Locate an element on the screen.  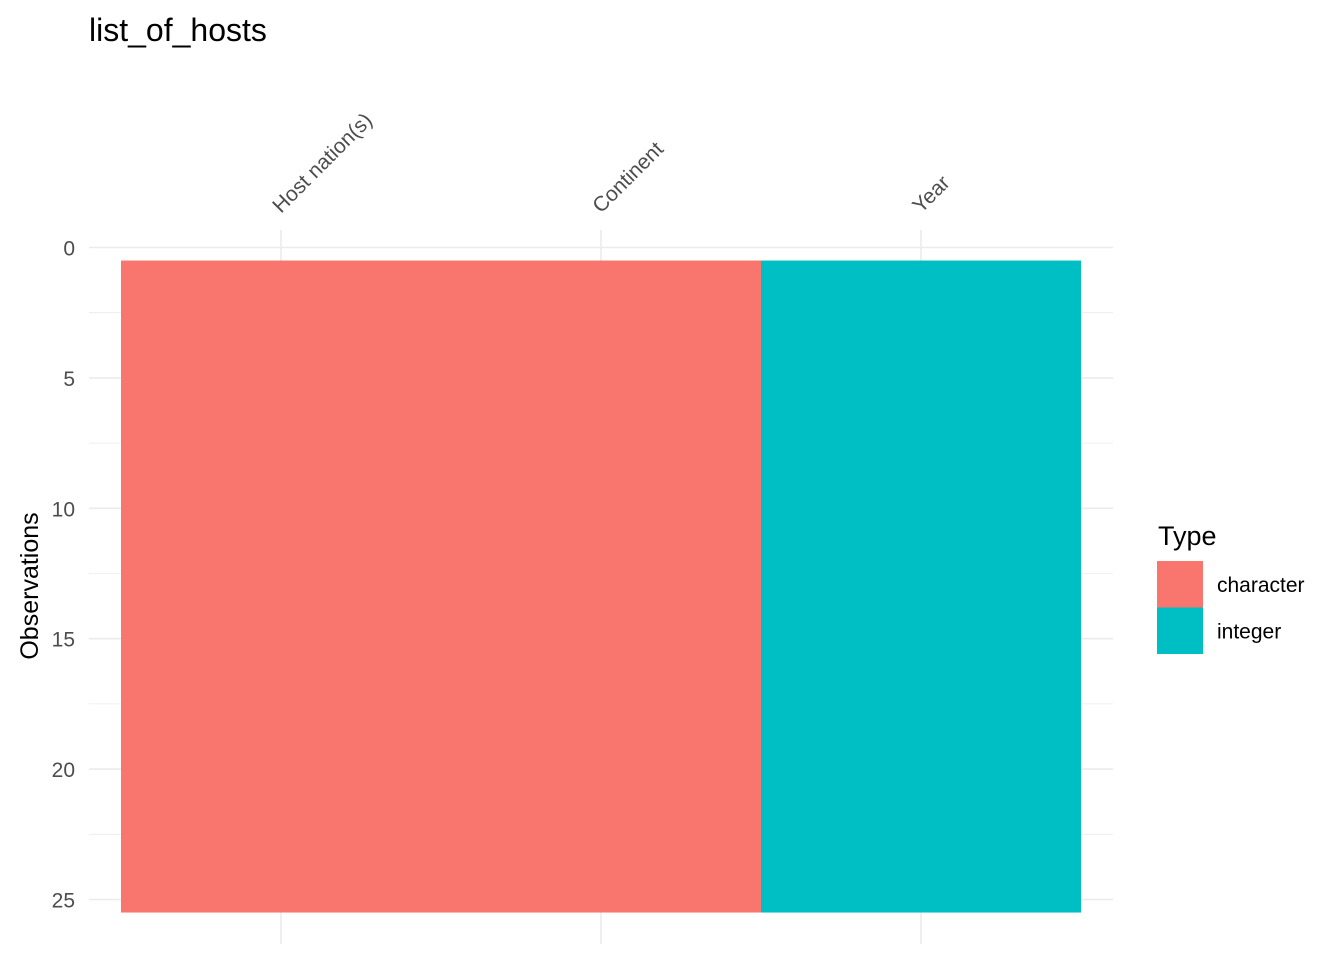
x-tick-label: Continent is located at coordinates (628, 178).